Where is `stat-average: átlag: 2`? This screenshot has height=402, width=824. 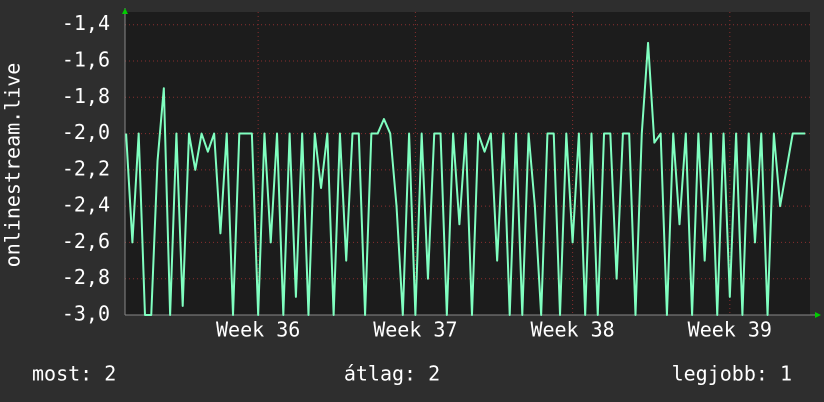 stat-average: átlag: 2 is located at coordinates (392, 374).